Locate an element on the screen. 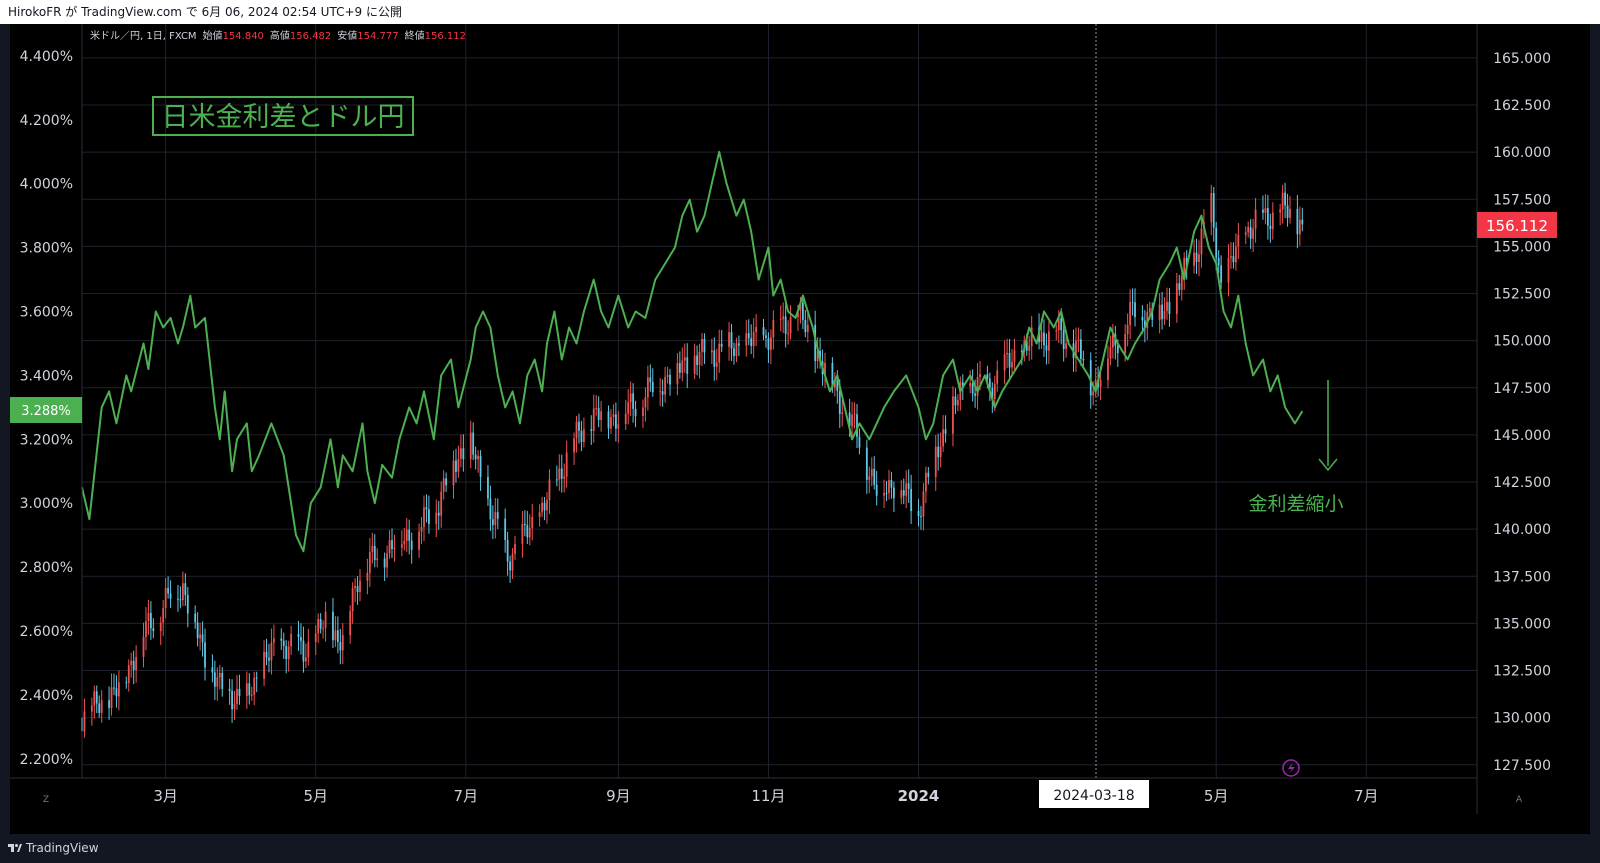 The width and height of the screenshot is (1600, 863). right-scale-mode-button: A is located at coordinates (1519, 800).